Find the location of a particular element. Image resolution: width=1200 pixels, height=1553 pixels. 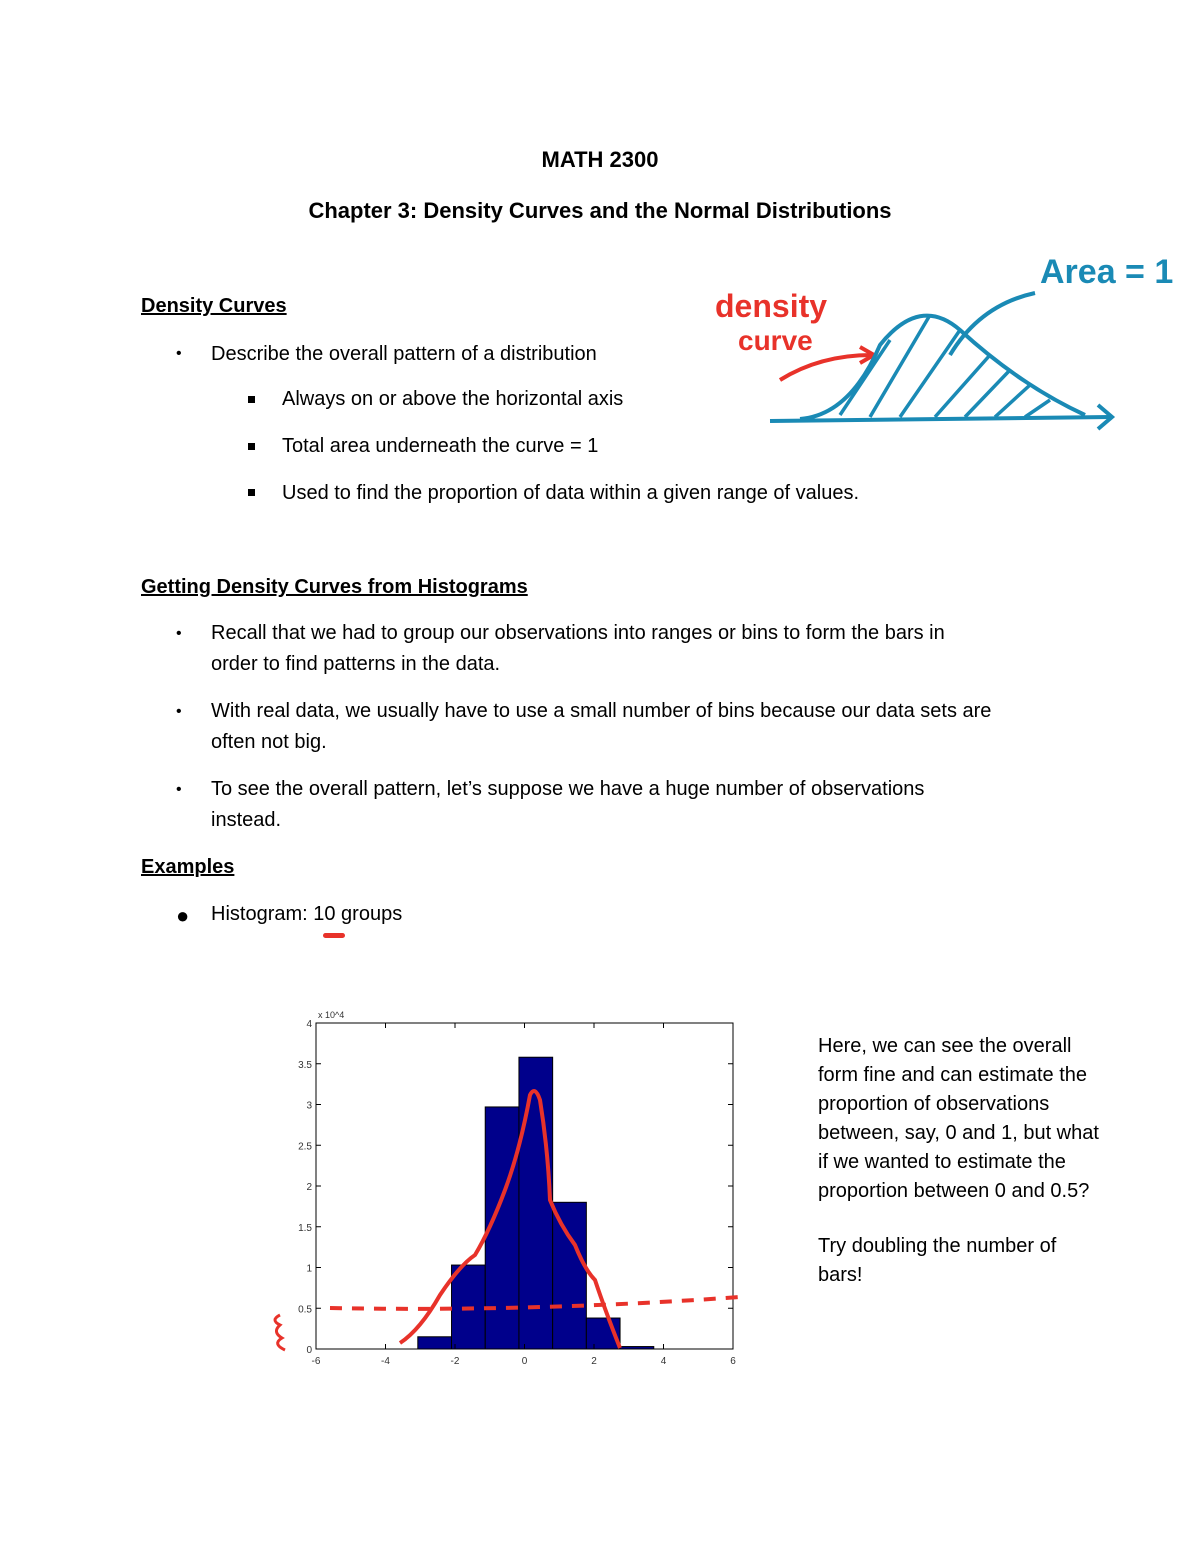

y-multiplier-label: x 10^4 is located at coordinates (331, 1015).